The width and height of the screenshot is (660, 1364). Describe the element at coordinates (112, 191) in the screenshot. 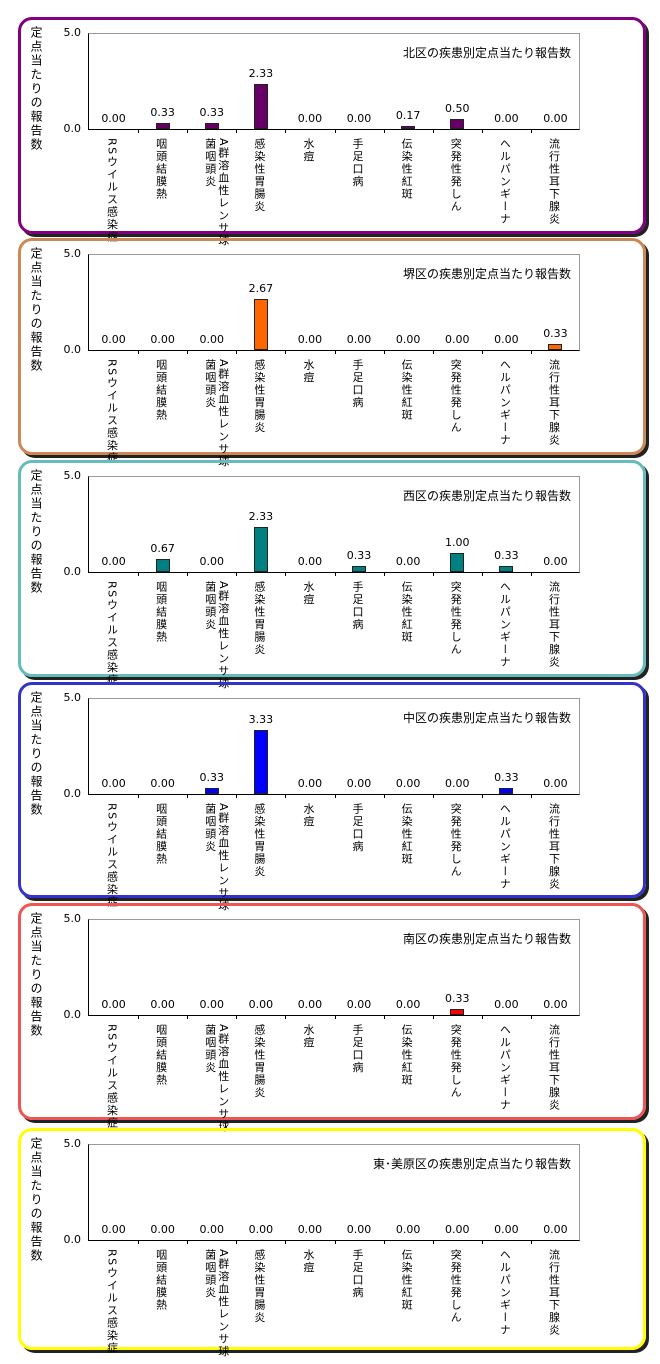

I see `x-category-label: RSウイルス感染症` at that location.